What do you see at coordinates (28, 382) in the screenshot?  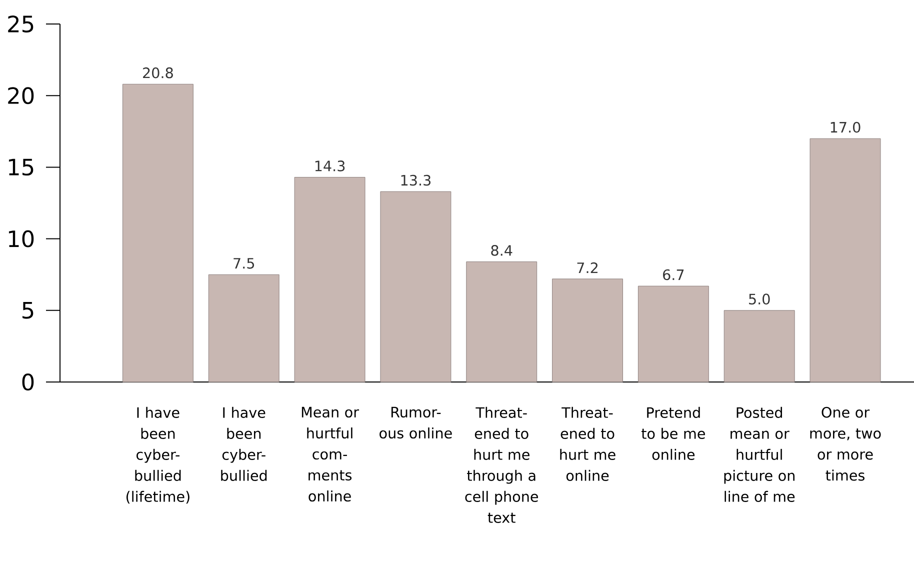 I see `y-tick-label: 0` at bounding box center [28, 382].